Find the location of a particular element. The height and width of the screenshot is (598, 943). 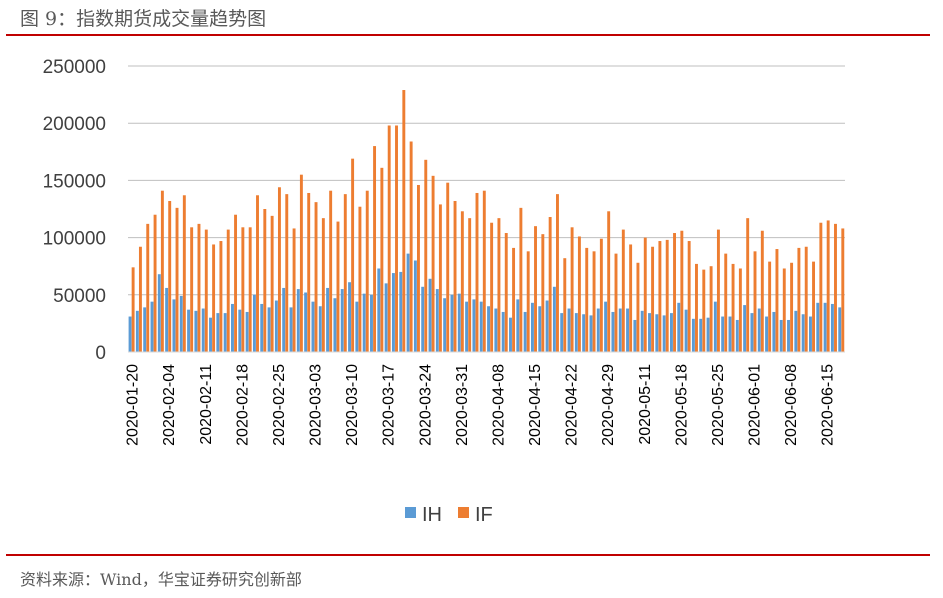

x-tick-label: 2020-04-22 is located at coordinates (572, 405).